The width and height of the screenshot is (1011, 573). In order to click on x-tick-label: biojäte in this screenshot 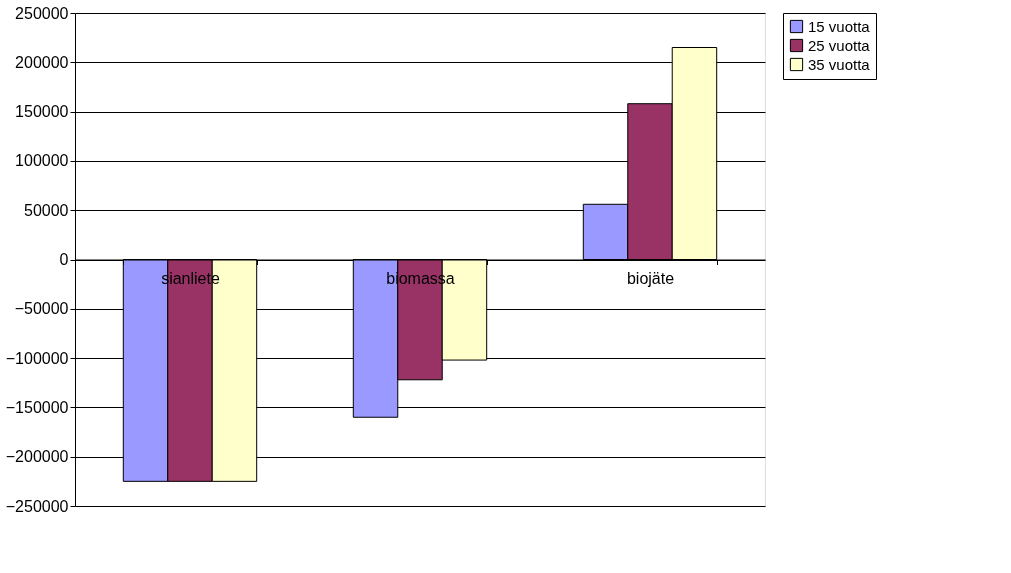, I will do `click(650, 278)`.